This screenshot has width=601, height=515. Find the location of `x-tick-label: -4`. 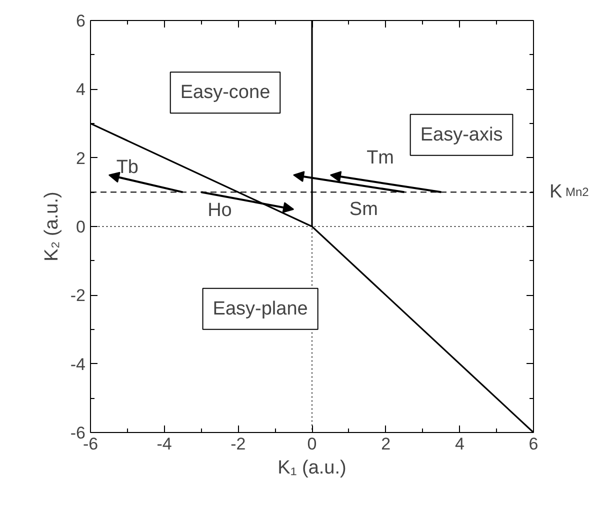

x-tick-label: -4 is located at coordinates (164, 444).